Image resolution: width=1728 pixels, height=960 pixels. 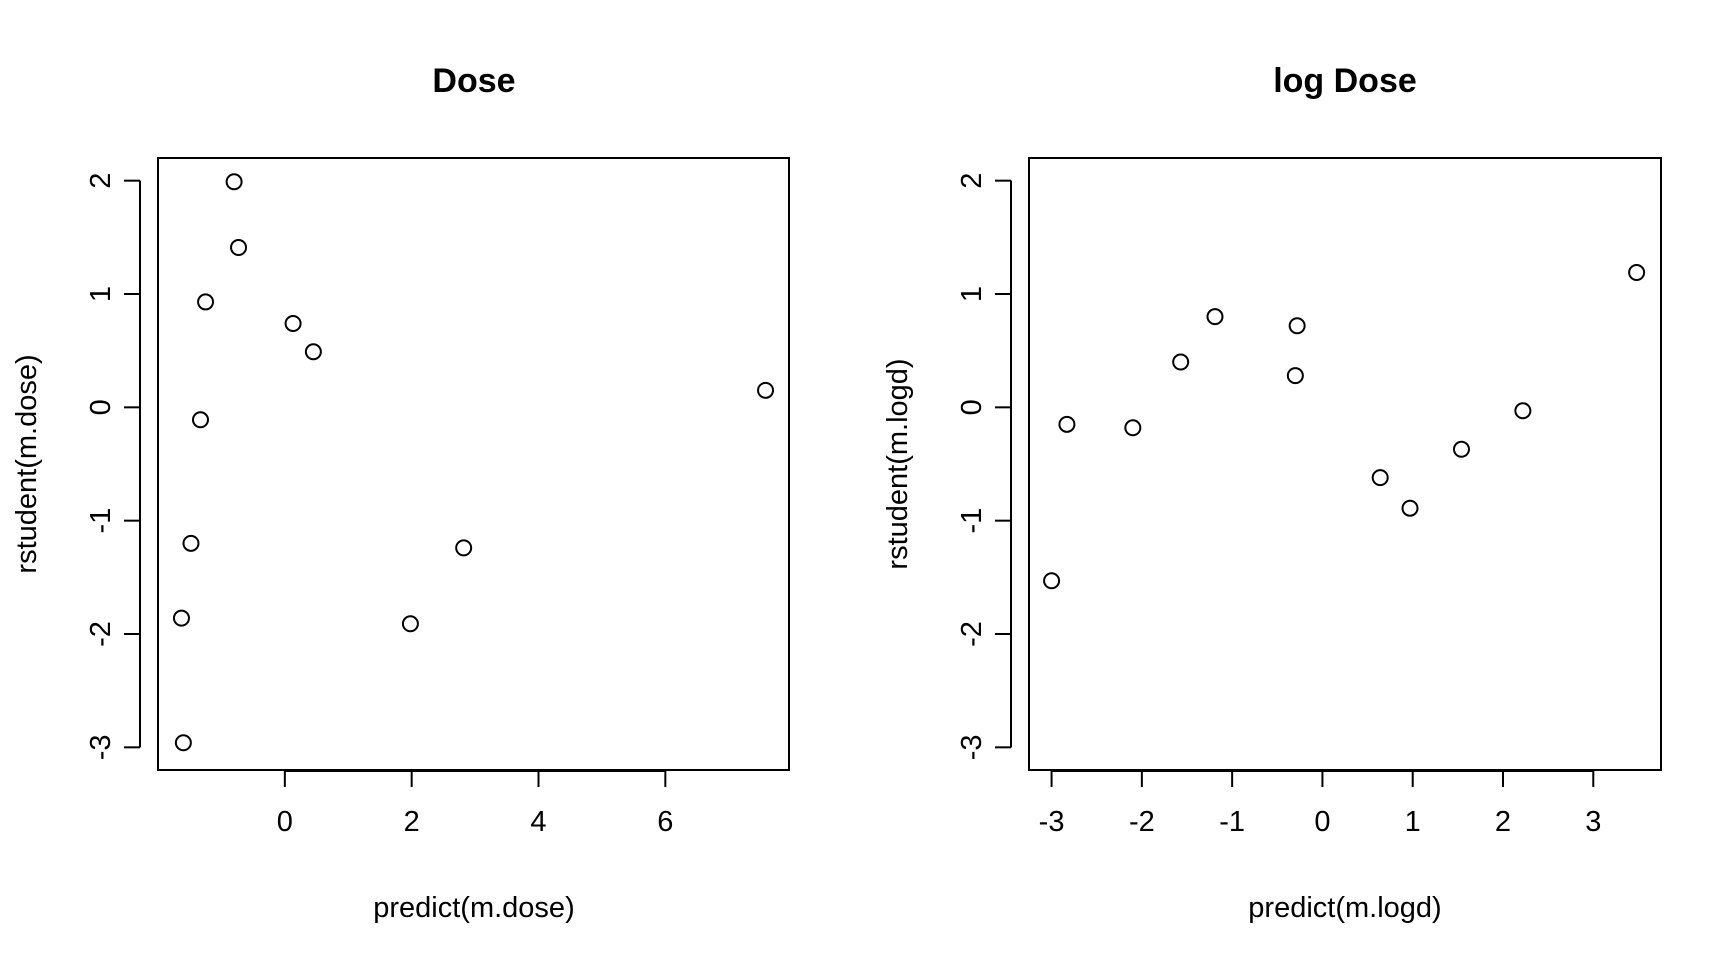 I want to click on log-dose-y-tick-label: 2, so click(x=972, y=181).